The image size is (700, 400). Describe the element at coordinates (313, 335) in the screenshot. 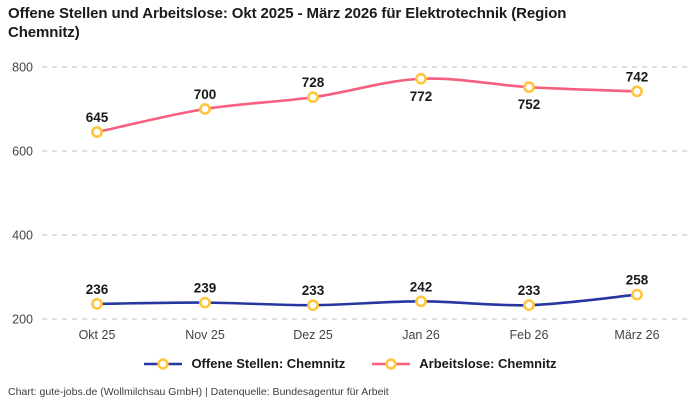

I see `x-axis-tick-label: Dez 25` at that location.